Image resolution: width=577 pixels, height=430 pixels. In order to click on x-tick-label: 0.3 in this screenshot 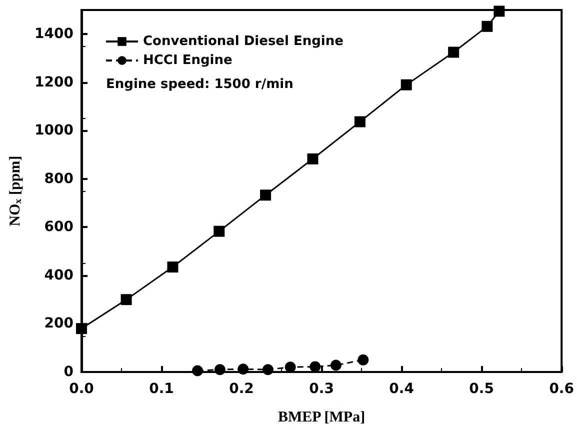, I will do `click(321, 389)`.